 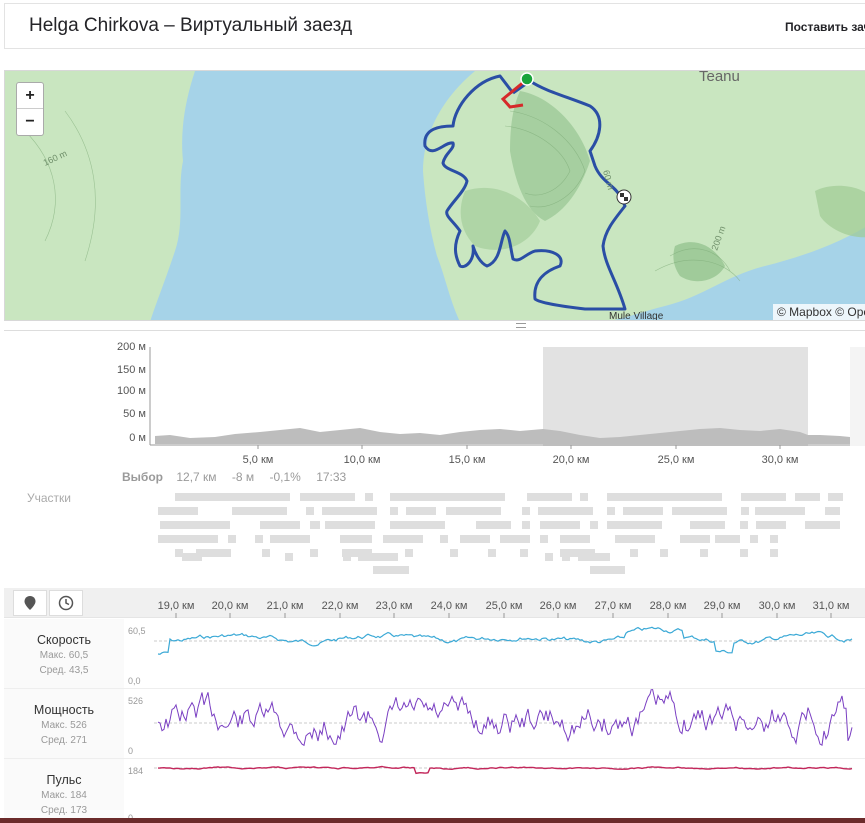 What do you see at coordinates (30, 96) in the screenshot?
I see `zoom-in-button: +` at bounding box center [30, 96].